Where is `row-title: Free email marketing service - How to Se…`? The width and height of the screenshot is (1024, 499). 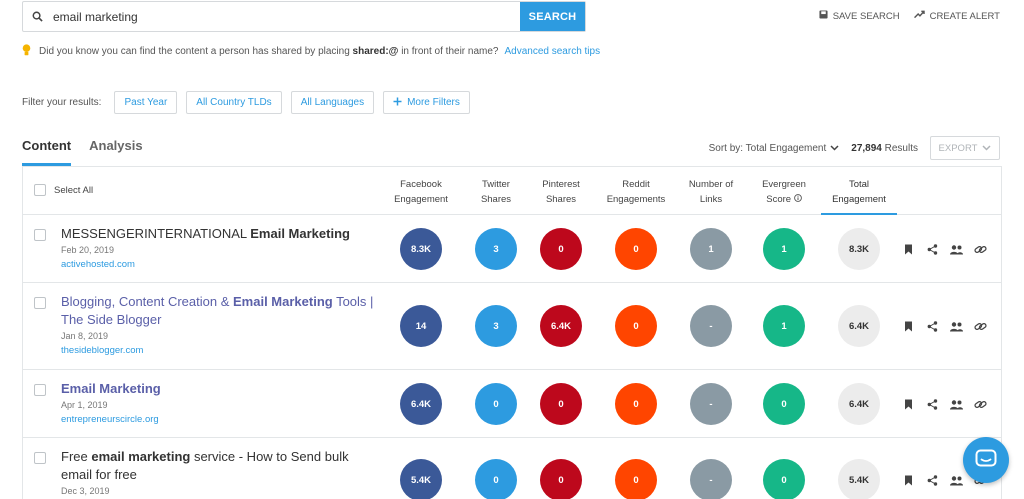 row-title: Free email marketing service - How to Se… is located at coordinates (221, 466).